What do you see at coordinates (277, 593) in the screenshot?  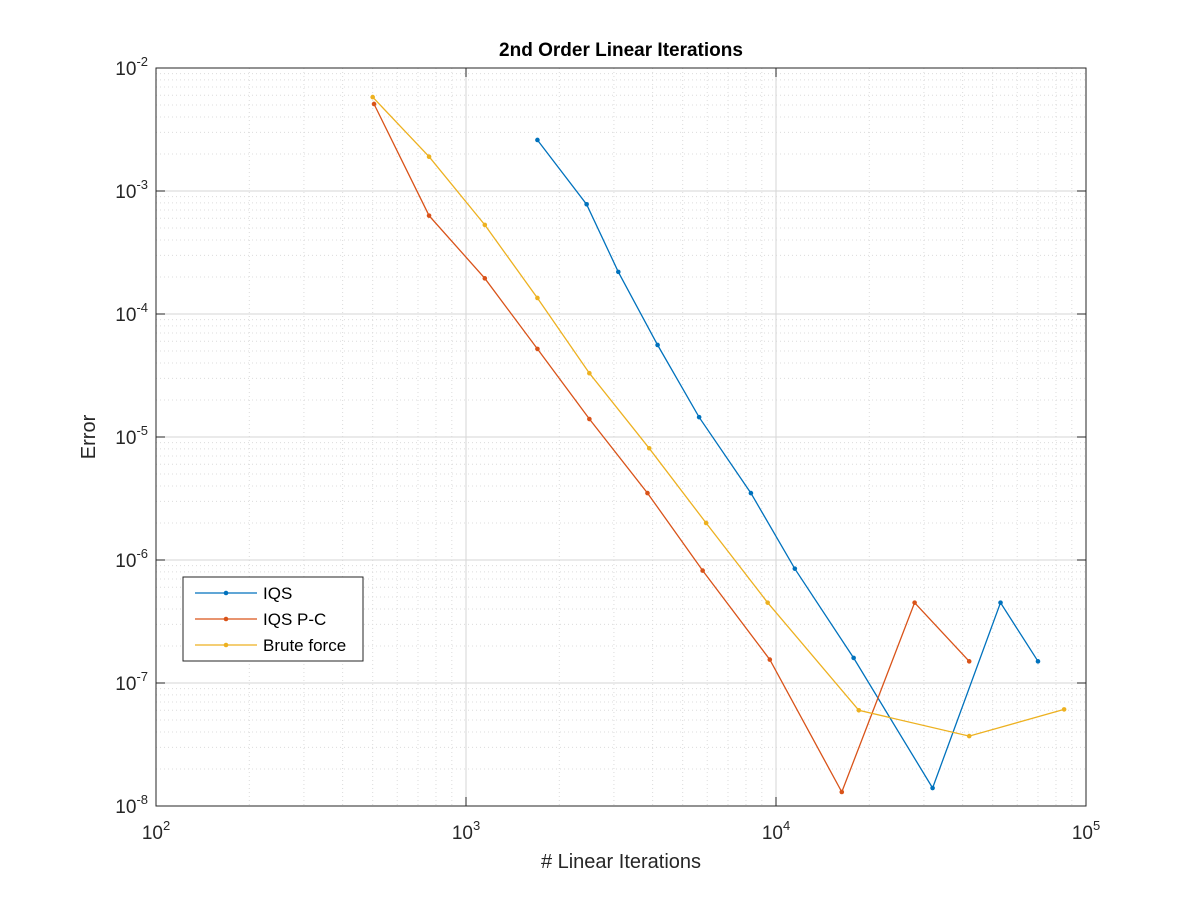 I see `legend-label: IQS` at bounding box center [277, 593].